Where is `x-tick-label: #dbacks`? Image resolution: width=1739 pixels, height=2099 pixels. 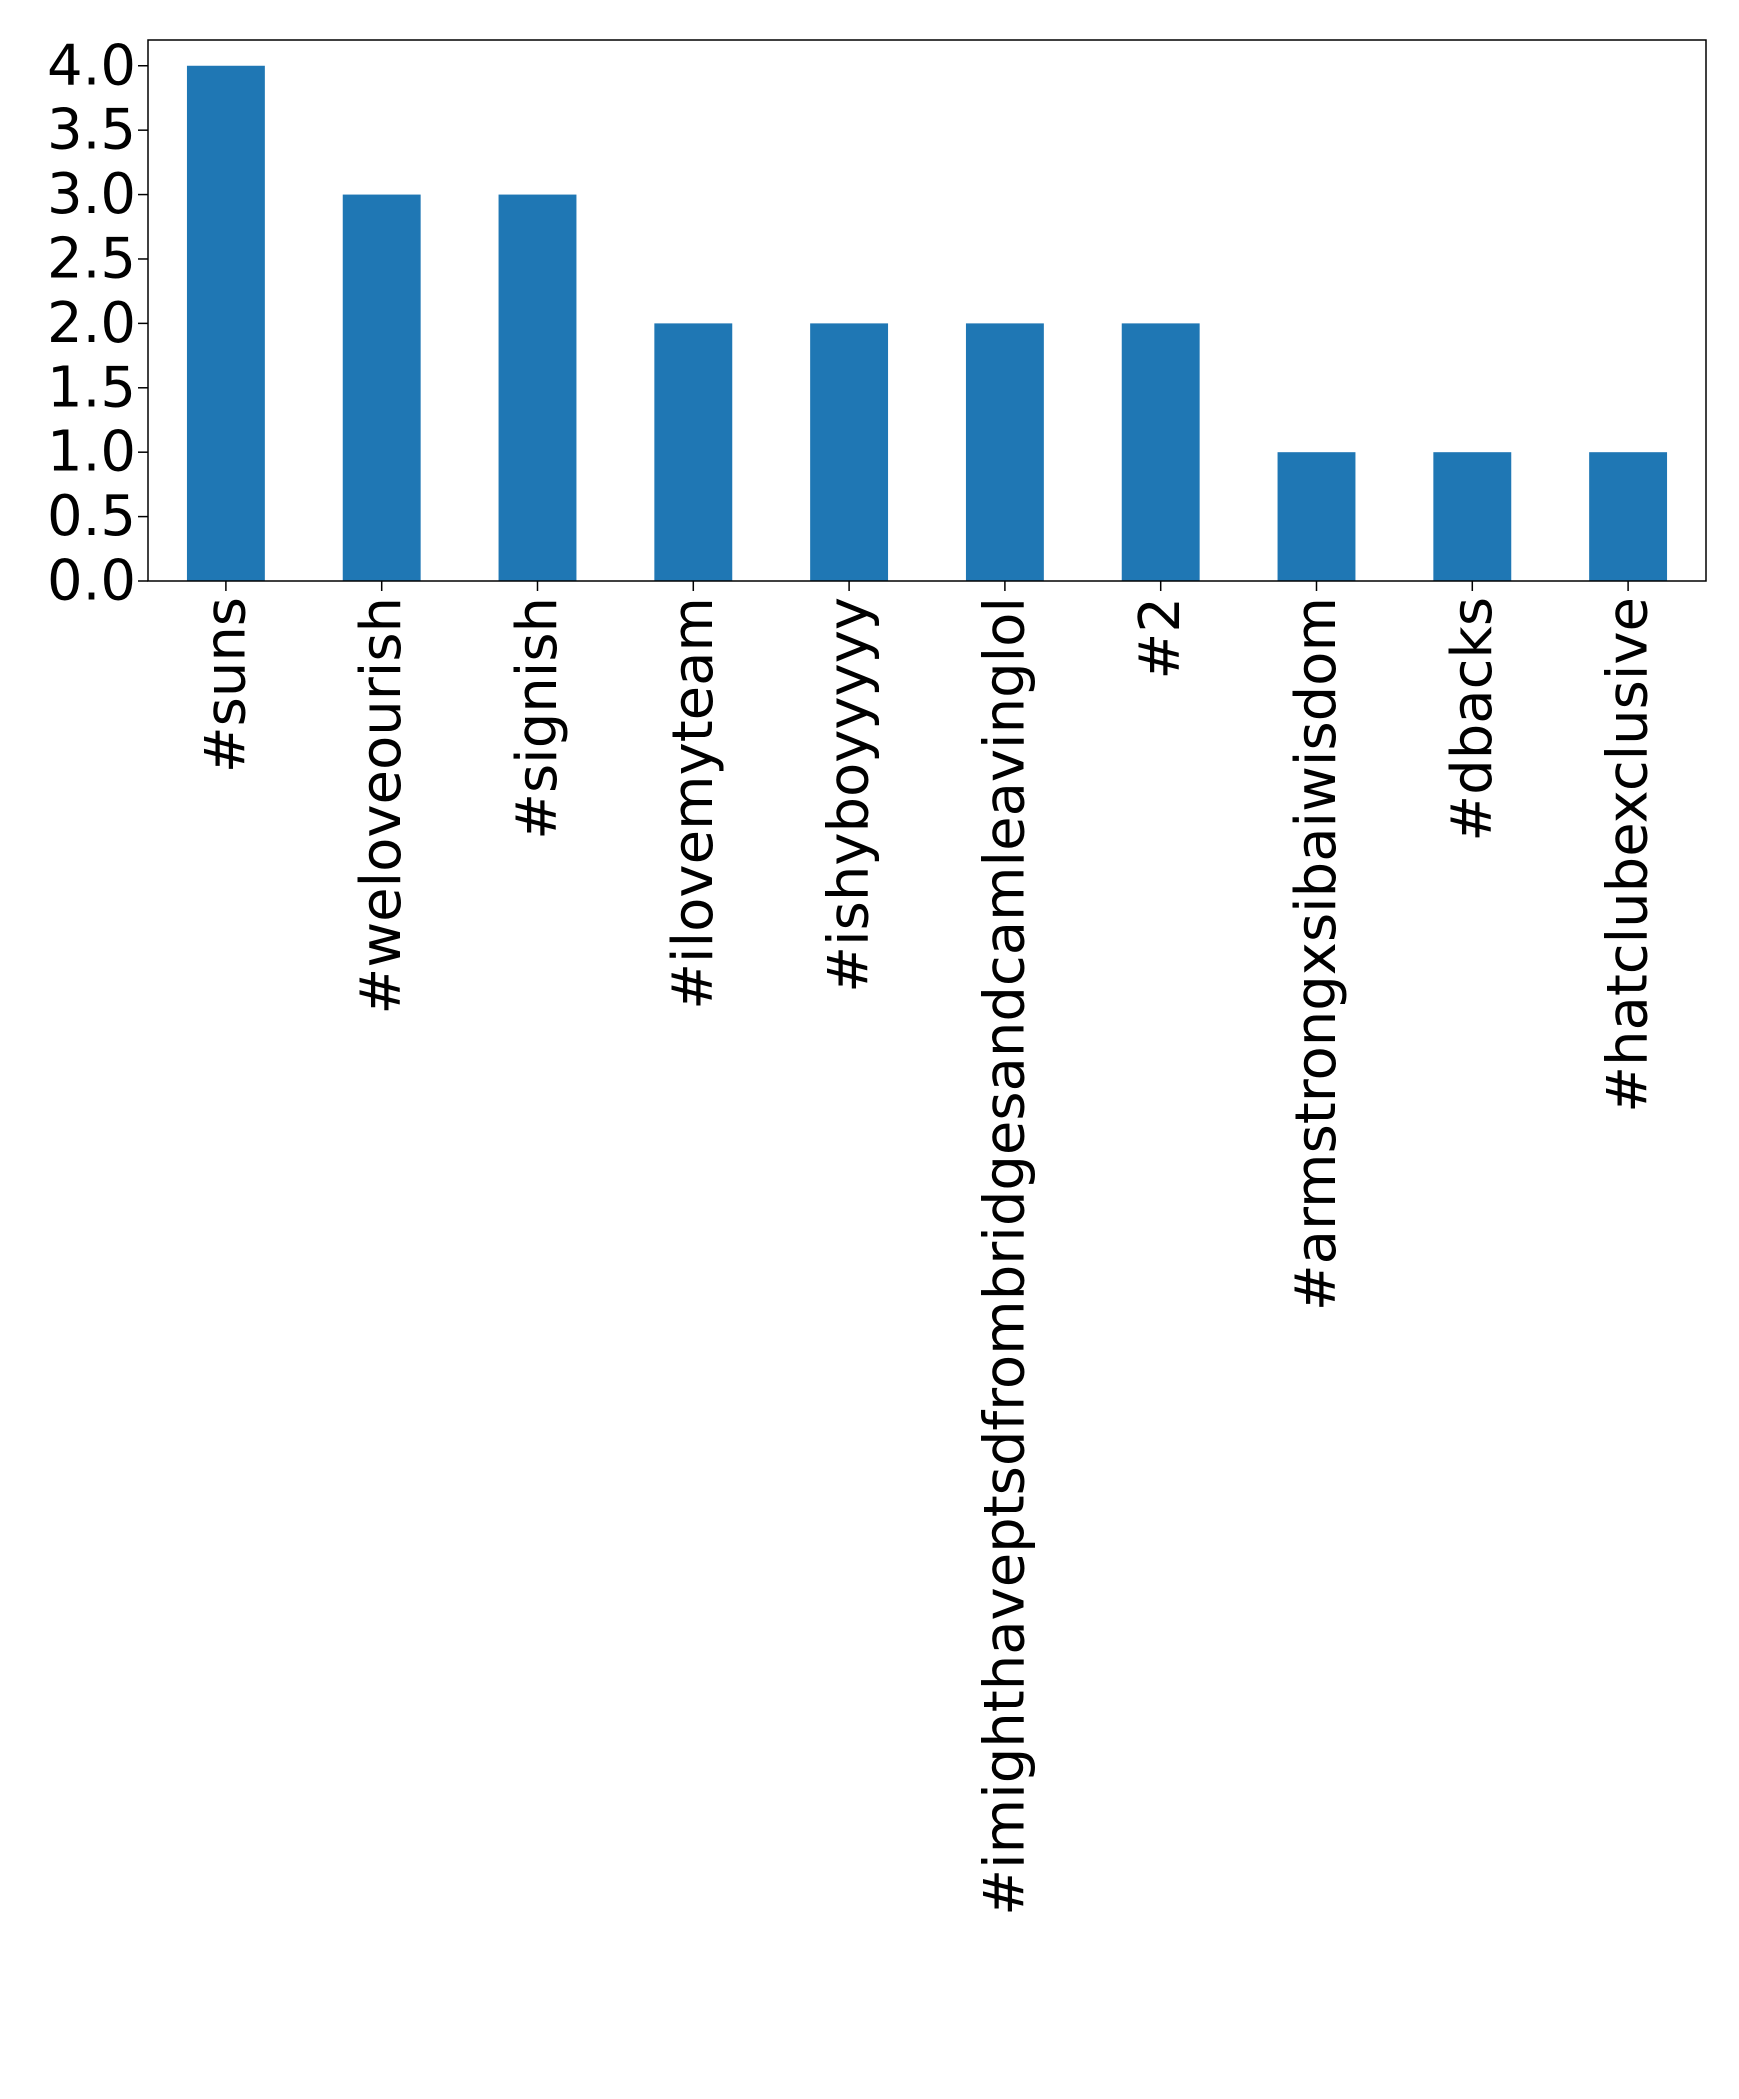 x-tick-label: #dbacks is located at coordinates (1472, 719).